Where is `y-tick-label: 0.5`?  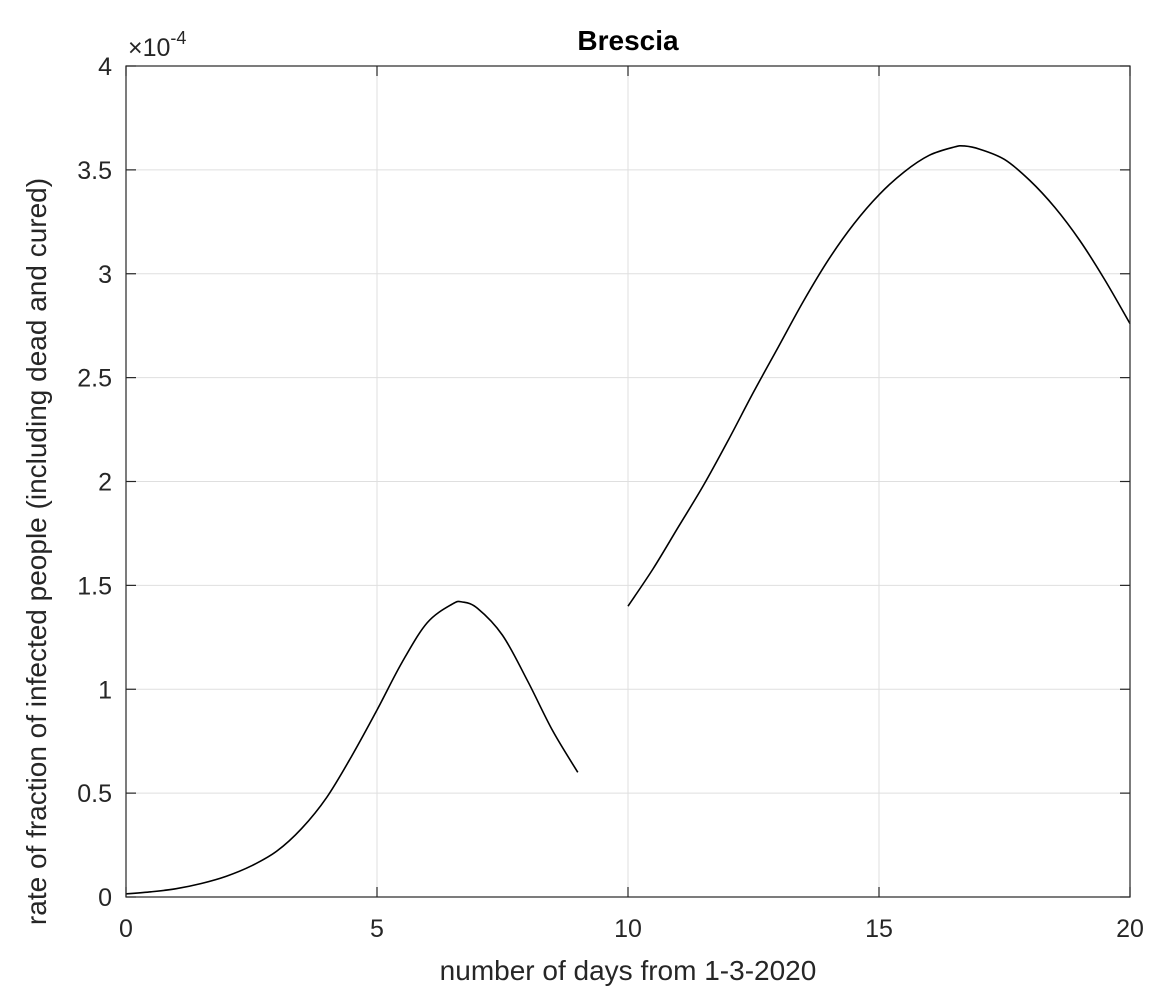 y-tick-label: 0.5 is located at coordinates (94, 794).